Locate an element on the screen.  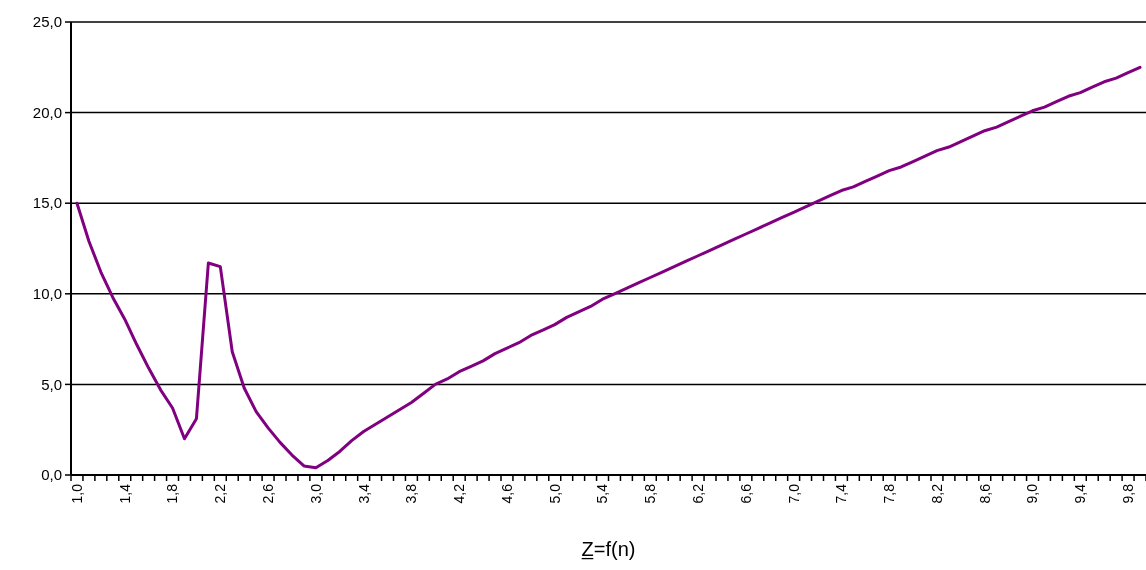
x-tick-label: 7,0 is located at coordinates (793, 493).